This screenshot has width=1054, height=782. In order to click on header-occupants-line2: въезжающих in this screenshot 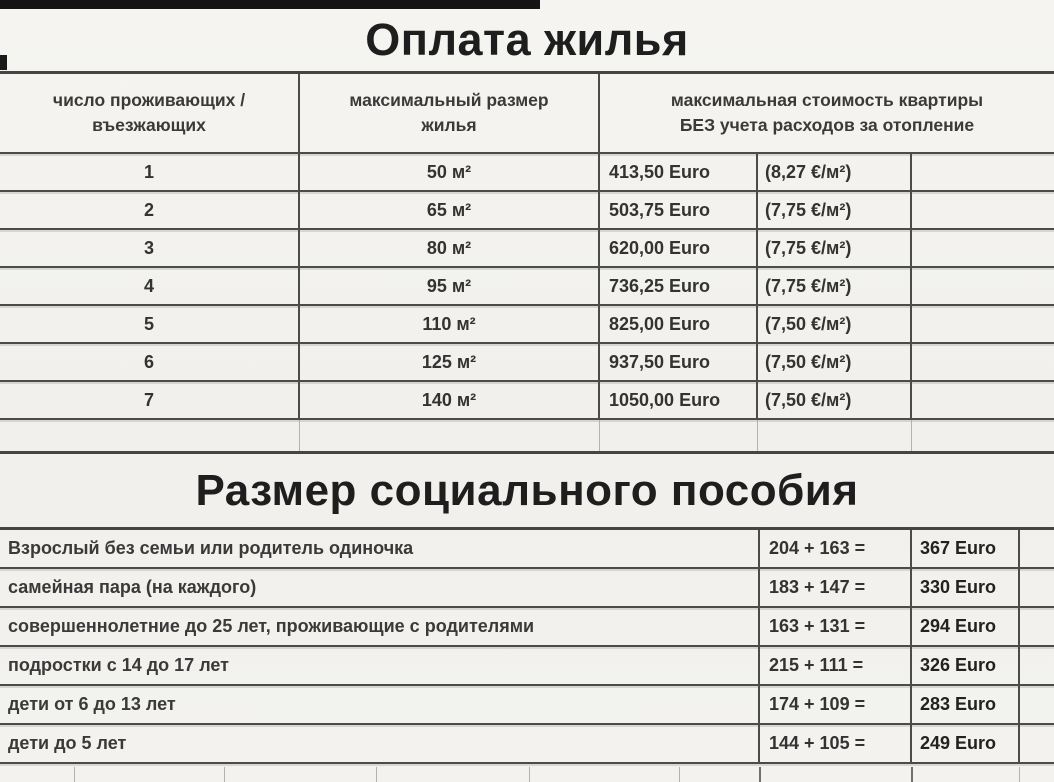, I will do `click(149, 125)`.